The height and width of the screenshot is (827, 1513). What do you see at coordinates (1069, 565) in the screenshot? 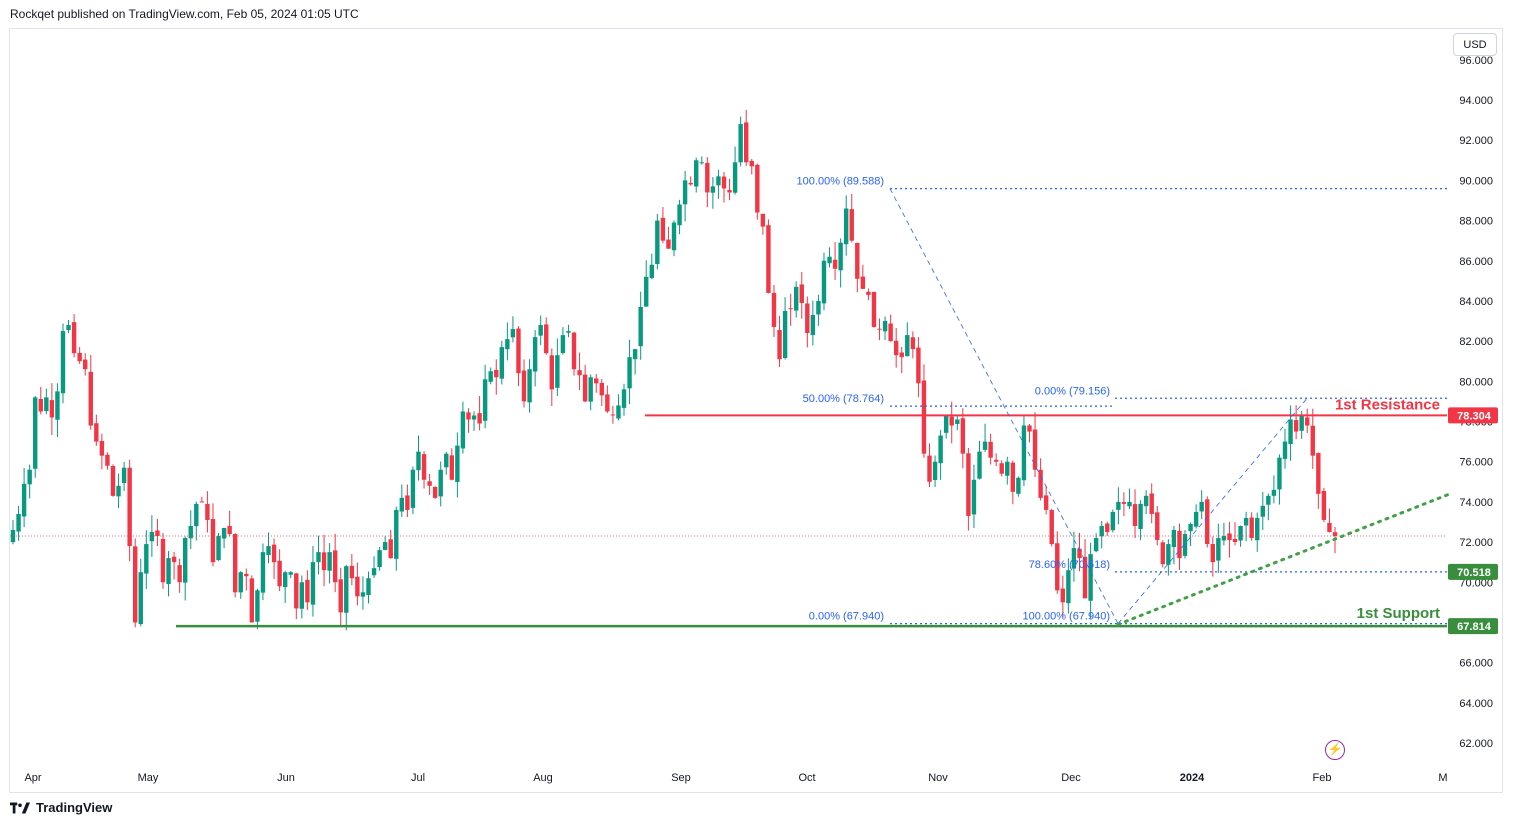
I see `fib-label: 78.60% (70.518)` at bounding box center [1069, 565].